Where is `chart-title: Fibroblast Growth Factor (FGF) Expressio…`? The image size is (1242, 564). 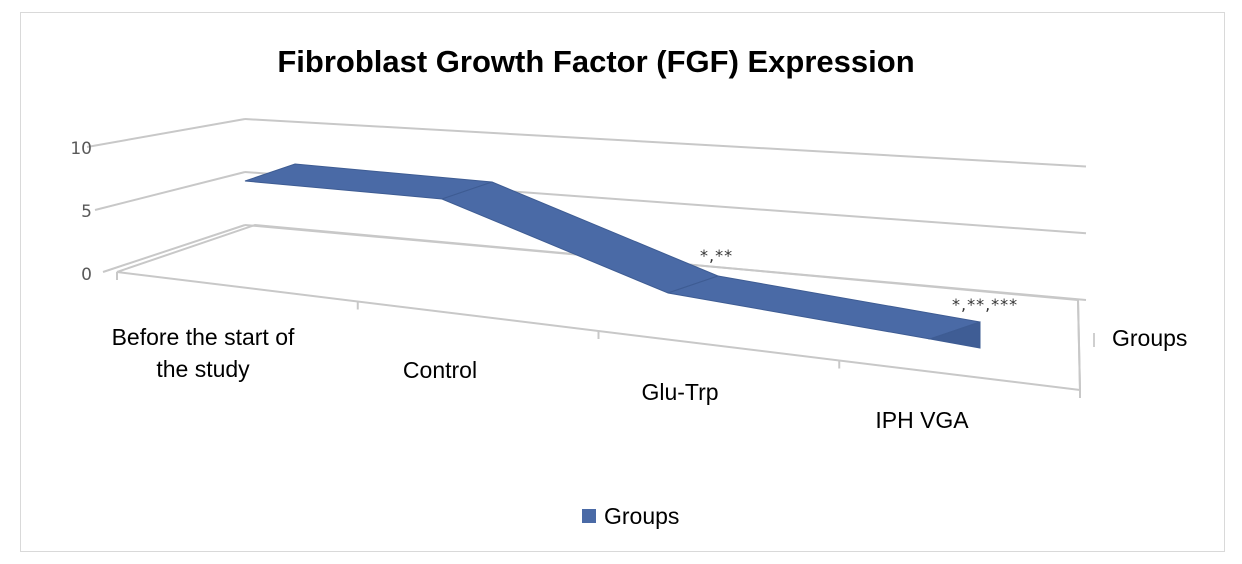 chart-title: Fibroblast Growth Factor (FGF) Expressio… is located at coordinates (596, 61).